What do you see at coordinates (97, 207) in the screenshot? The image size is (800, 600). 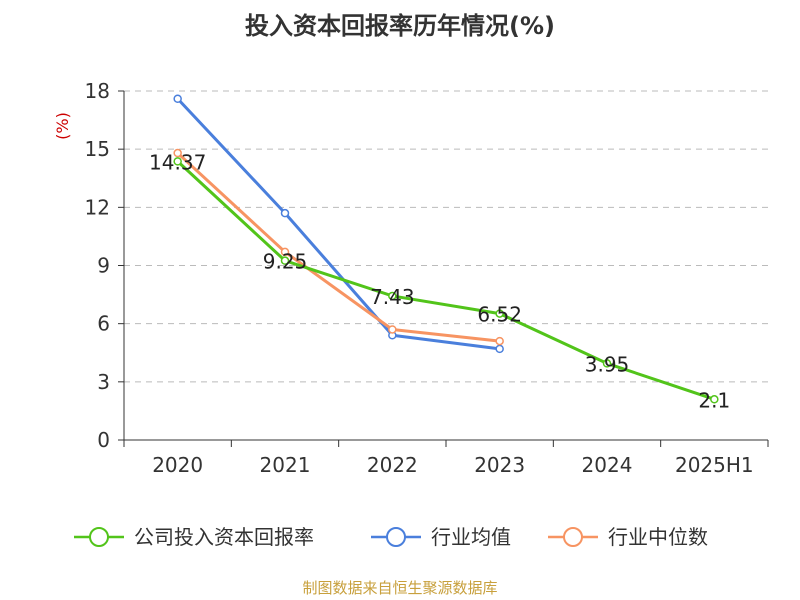 I see `y-tick-label: 12` at bounding box center [97, 207].